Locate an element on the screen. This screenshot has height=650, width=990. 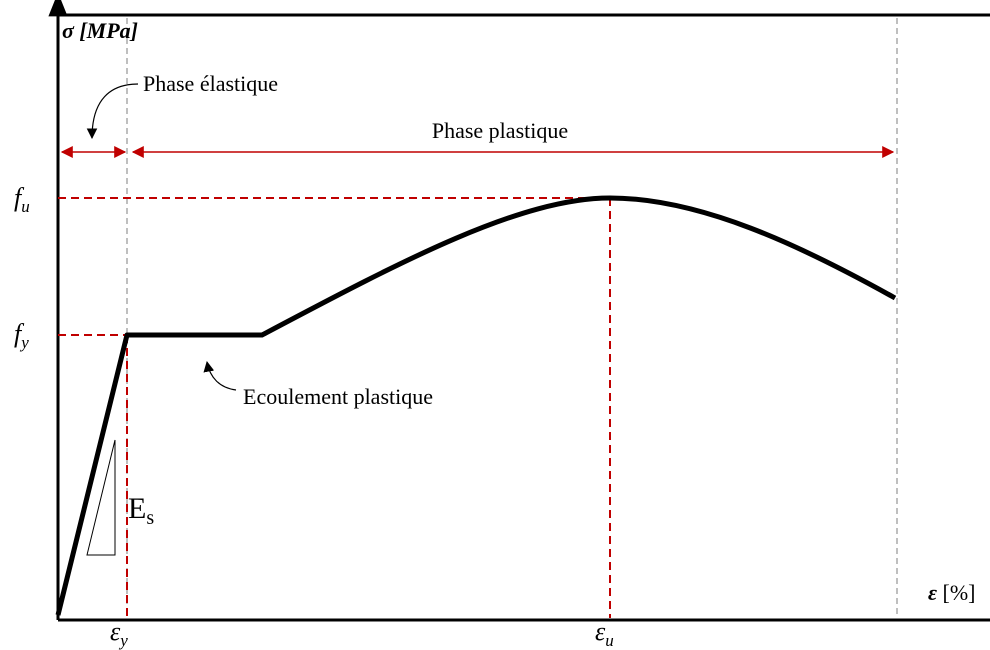
x-axis-symbol: ε is located at coordinates (932, 592).